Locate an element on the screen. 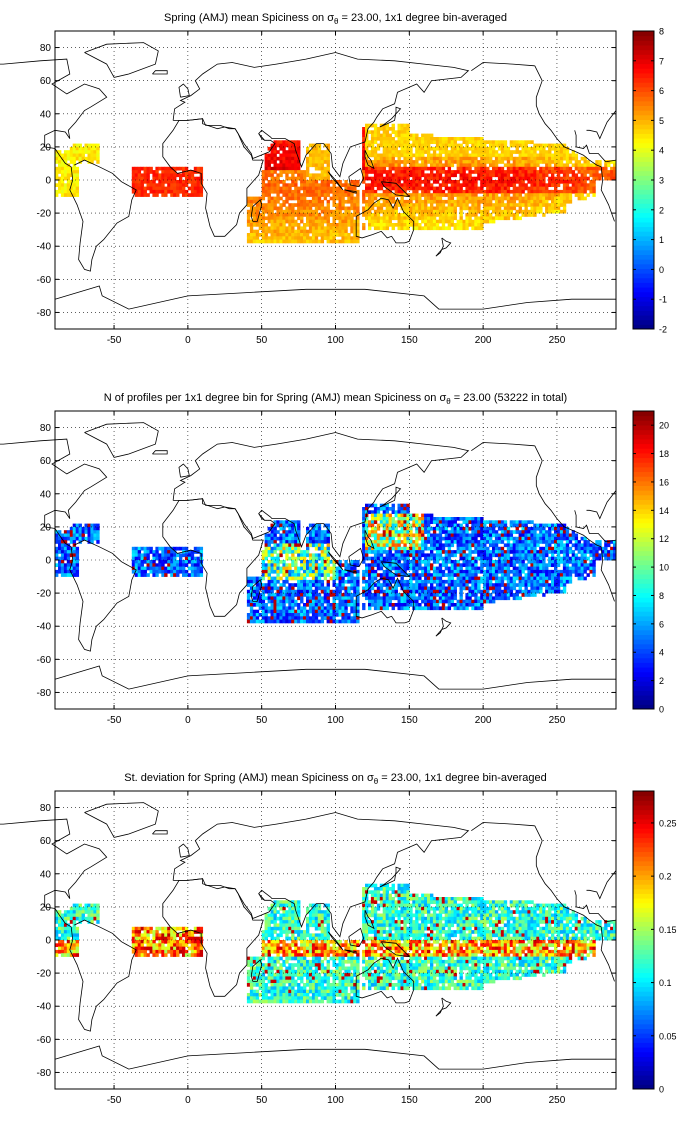 The image size is (696, 1140). colorbar-tick-label: 0 is located at coordinates (661, 270).